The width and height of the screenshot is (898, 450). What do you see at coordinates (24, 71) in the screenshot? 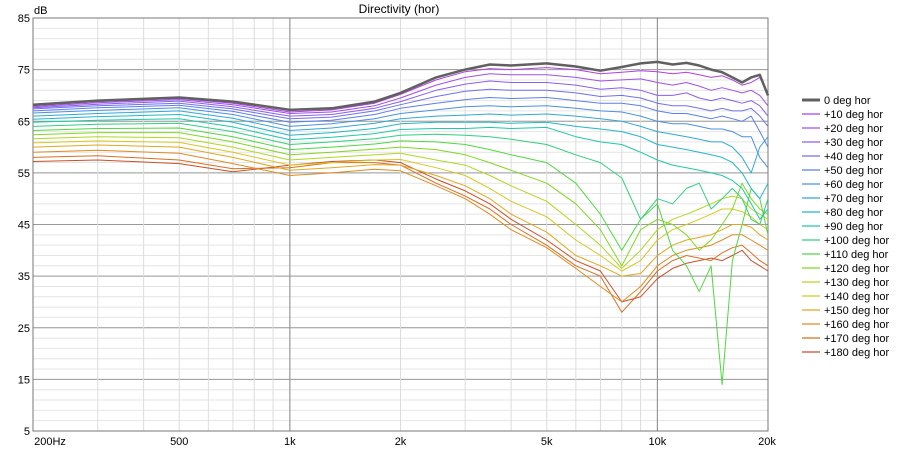
I see `y-tick-label: 75` at bounding box center [24, 71].